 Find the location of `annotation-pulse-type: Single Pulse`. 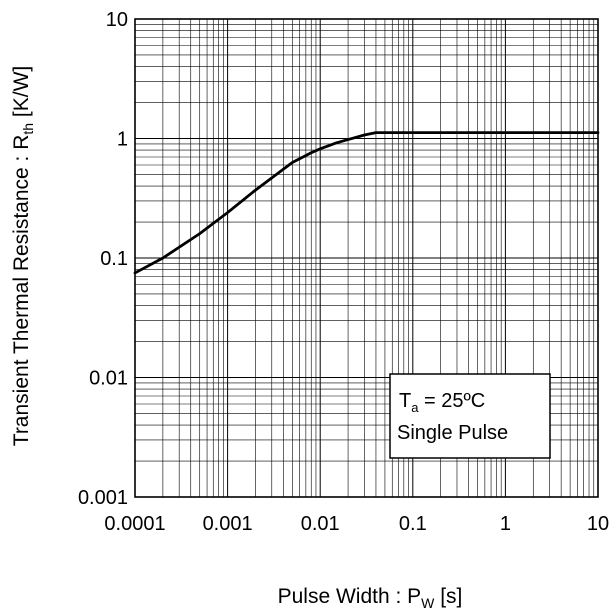

annotation-pulse-type: Single Pulse is located at coordinates (452, 433).